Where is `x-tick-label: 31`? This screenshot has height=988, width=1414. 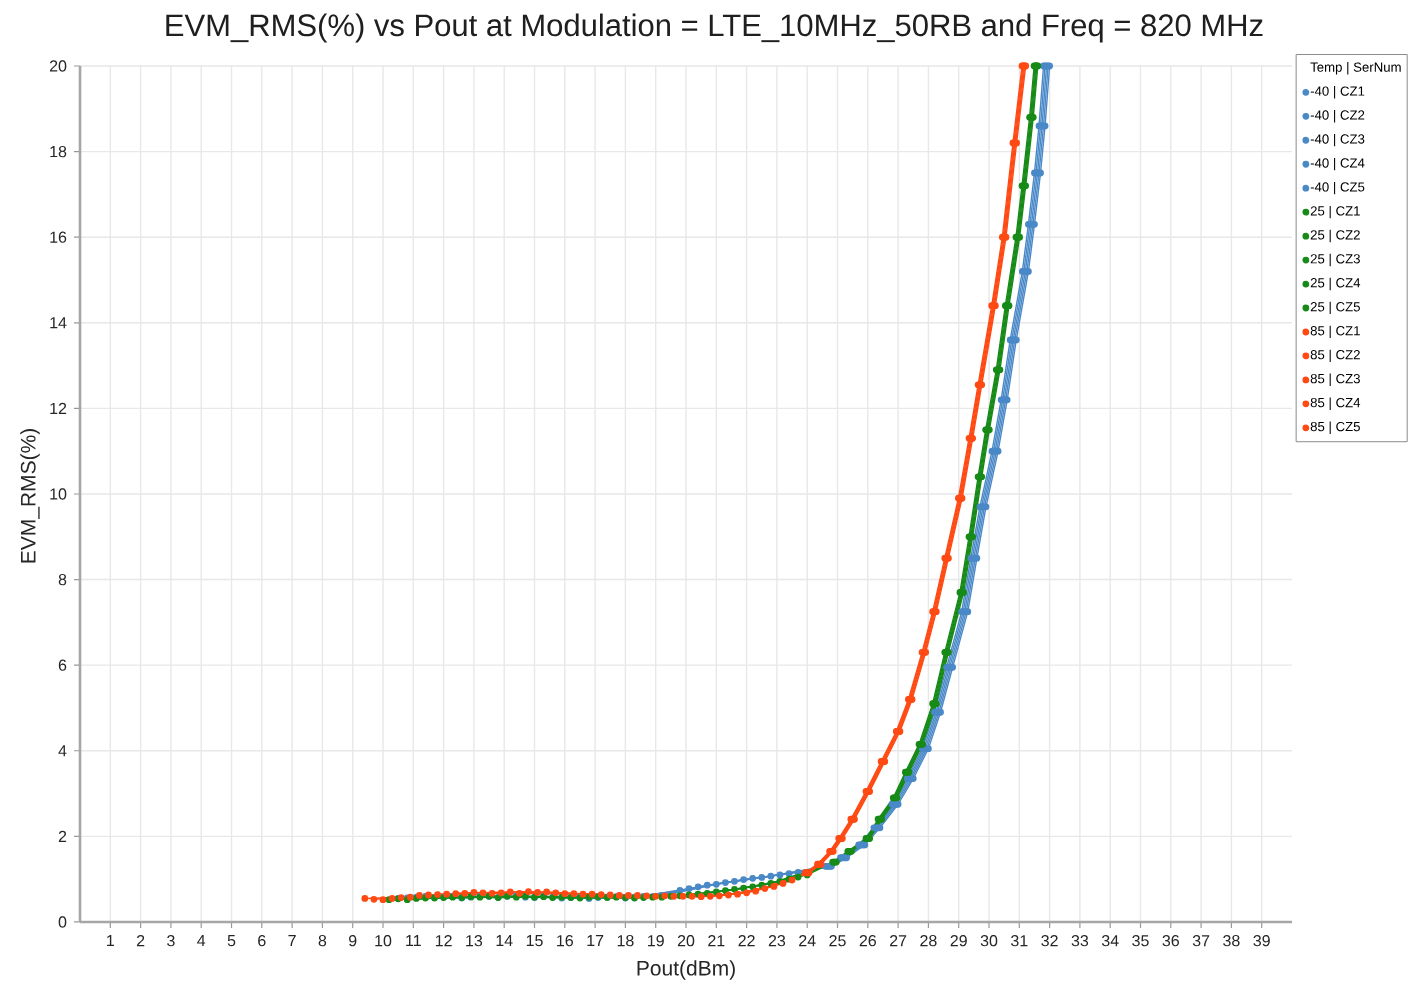 x-tick-label: 31 is located at coordinates (1019, 941).